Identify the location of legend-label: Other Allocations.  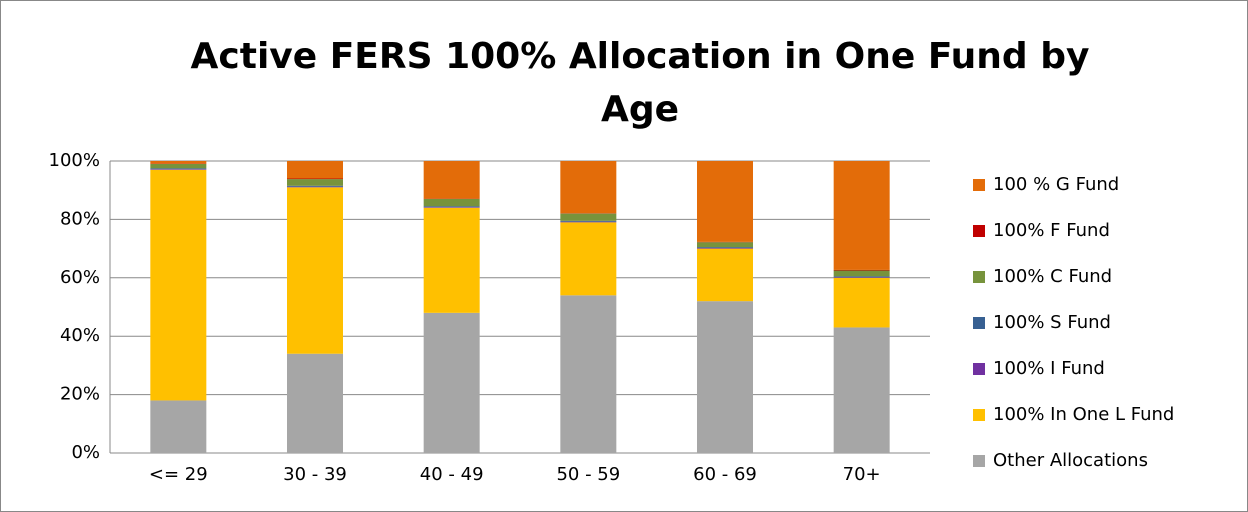
(1070, 460).